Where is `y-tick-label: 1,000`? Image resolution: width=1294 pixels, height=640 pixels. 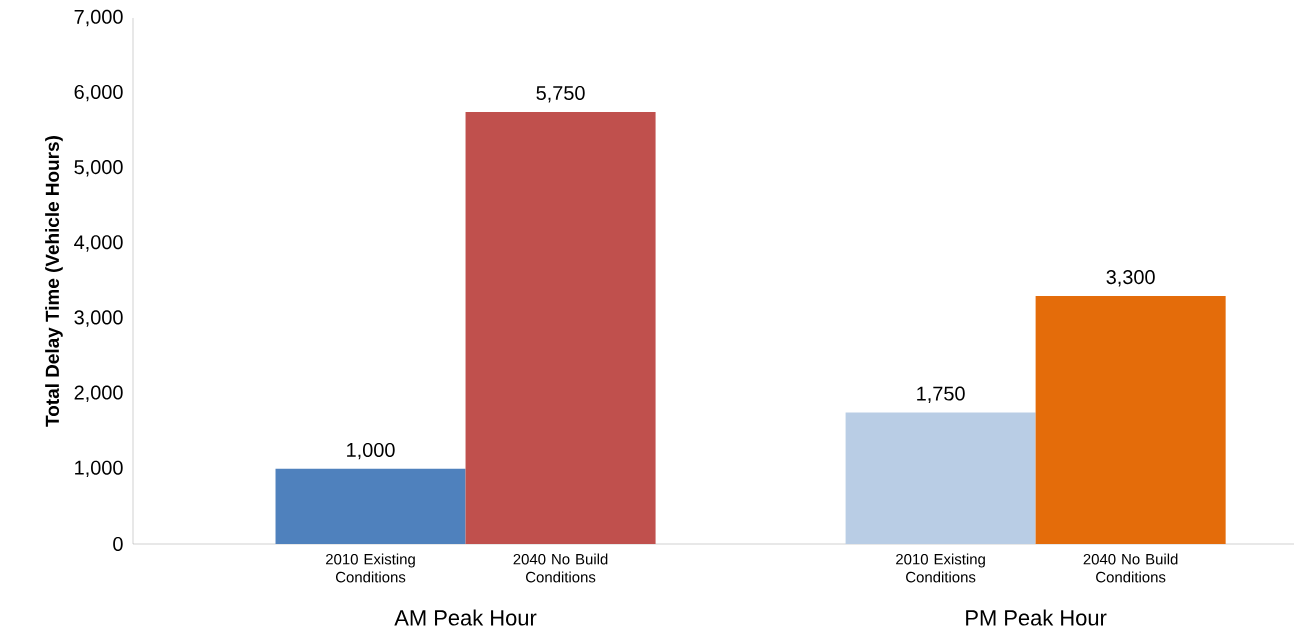
y-tick-label: 1,000 is located at coordinates (99, 469).